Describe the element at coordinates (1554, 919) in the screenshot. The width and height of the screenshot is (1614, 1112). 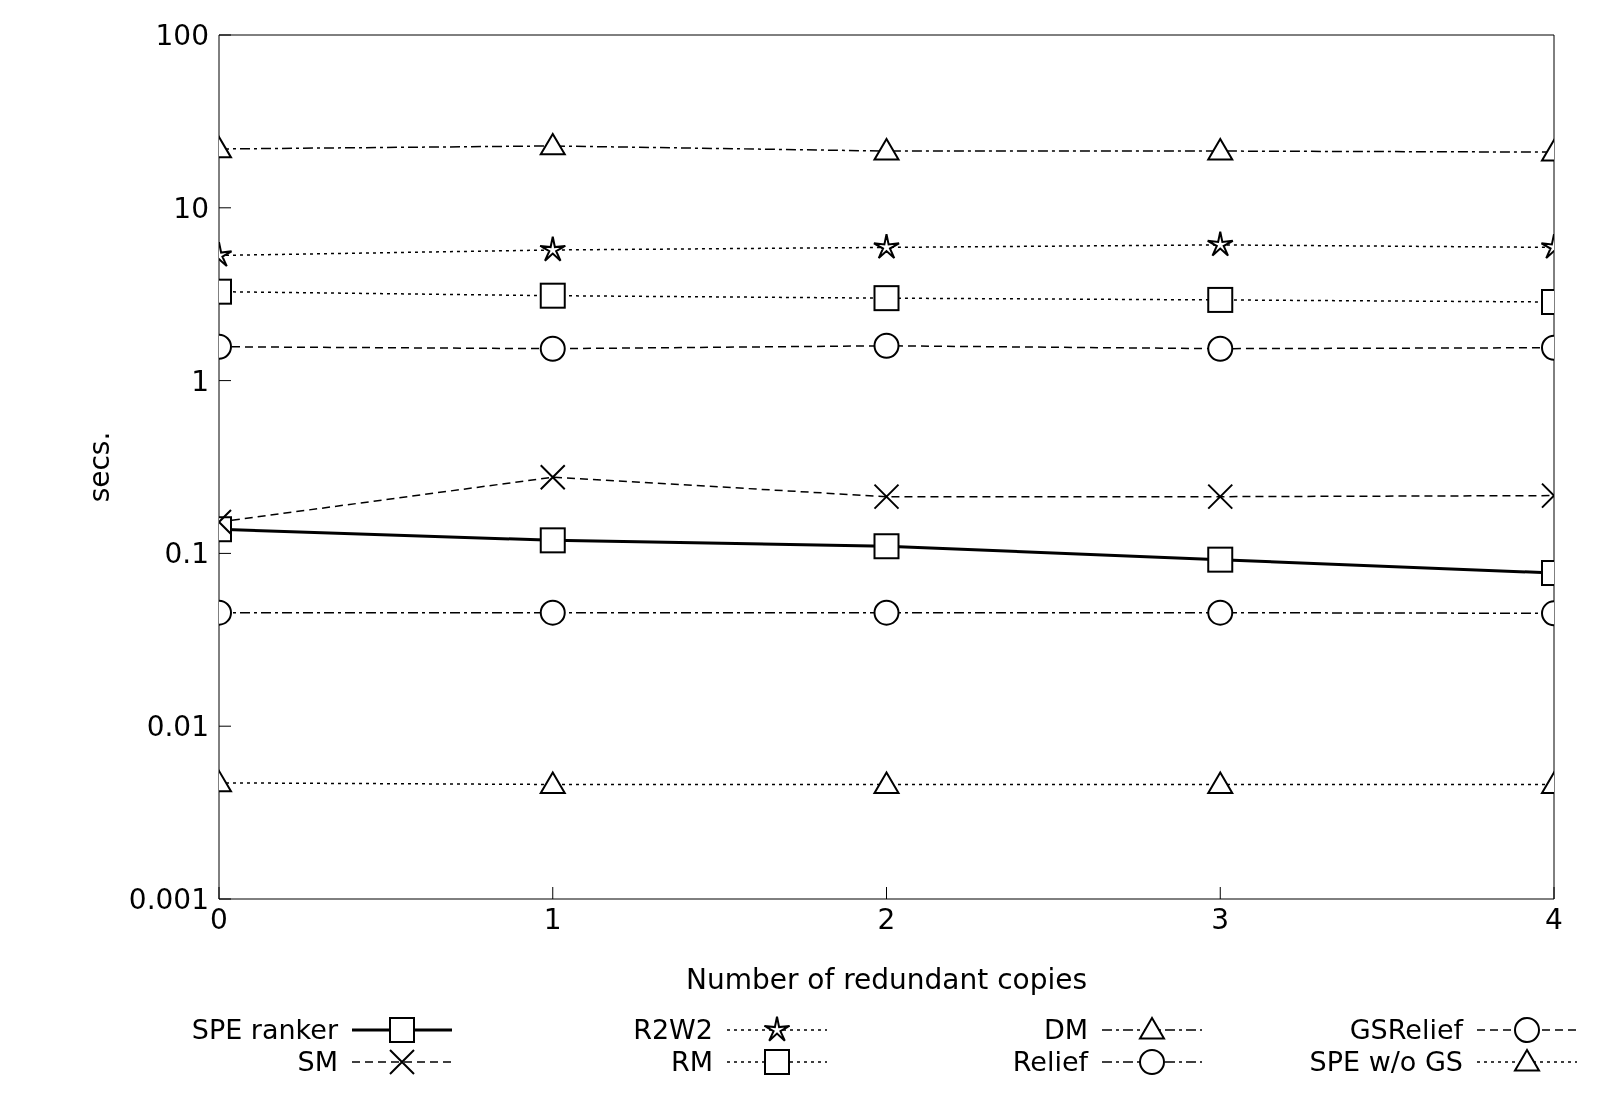
I see `x-tick-label: 4` at that location.